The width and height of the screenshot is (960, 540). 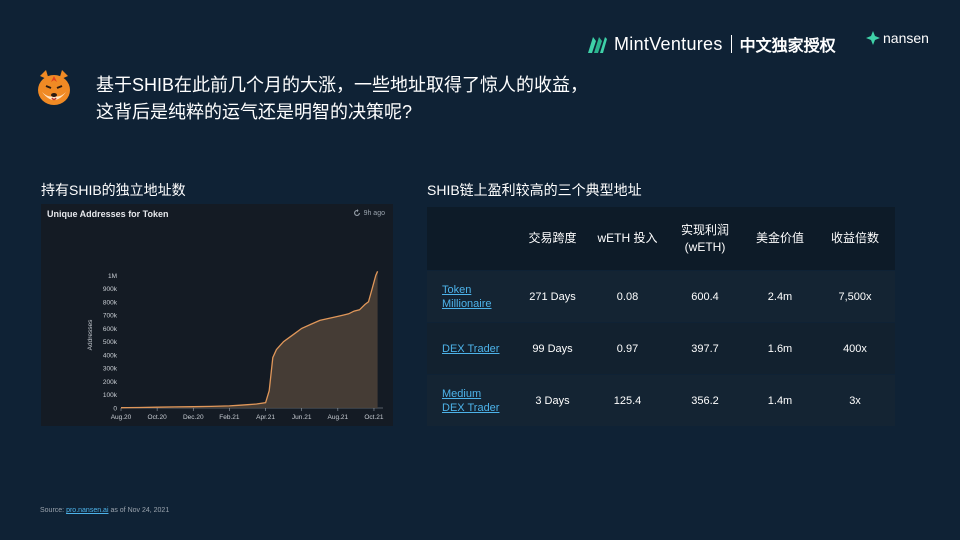 What do you see at coordinates (627, 238) in the screenshot?
I see `header-weth-in: wETH 投入` at bounding box center [627, 238].